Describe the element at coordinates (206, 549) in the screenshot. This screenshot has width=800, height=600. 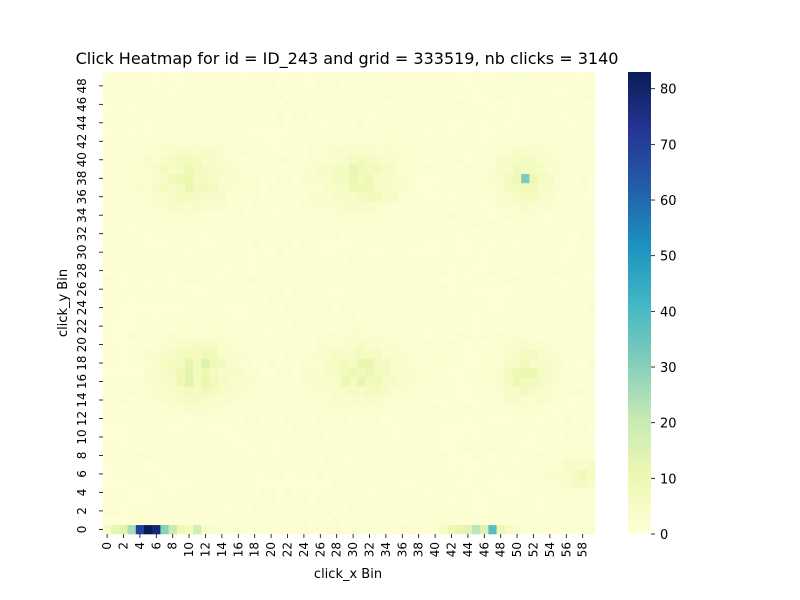
I see `x-tick-label: 12` at that location.